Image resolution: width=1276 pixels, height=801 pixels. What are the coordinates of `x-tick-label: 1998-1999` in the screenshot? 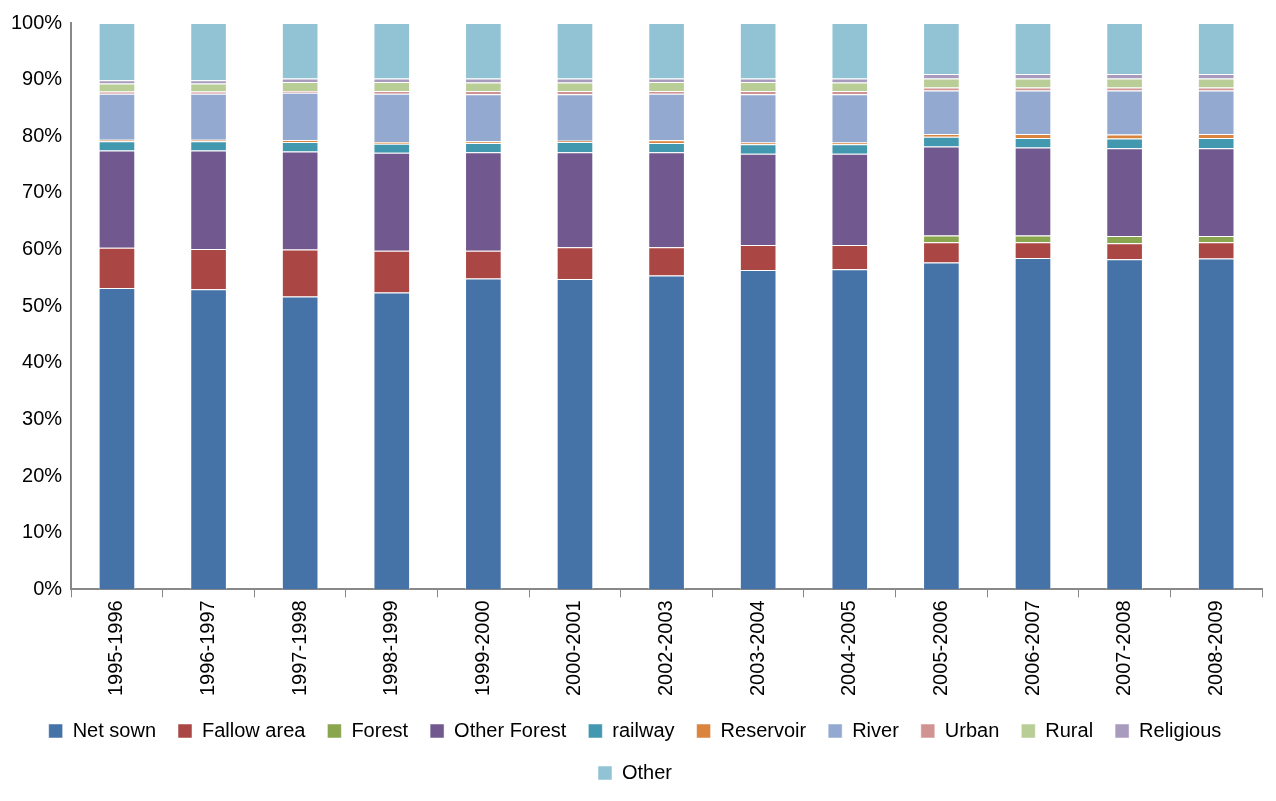 It's located at (390, 648).